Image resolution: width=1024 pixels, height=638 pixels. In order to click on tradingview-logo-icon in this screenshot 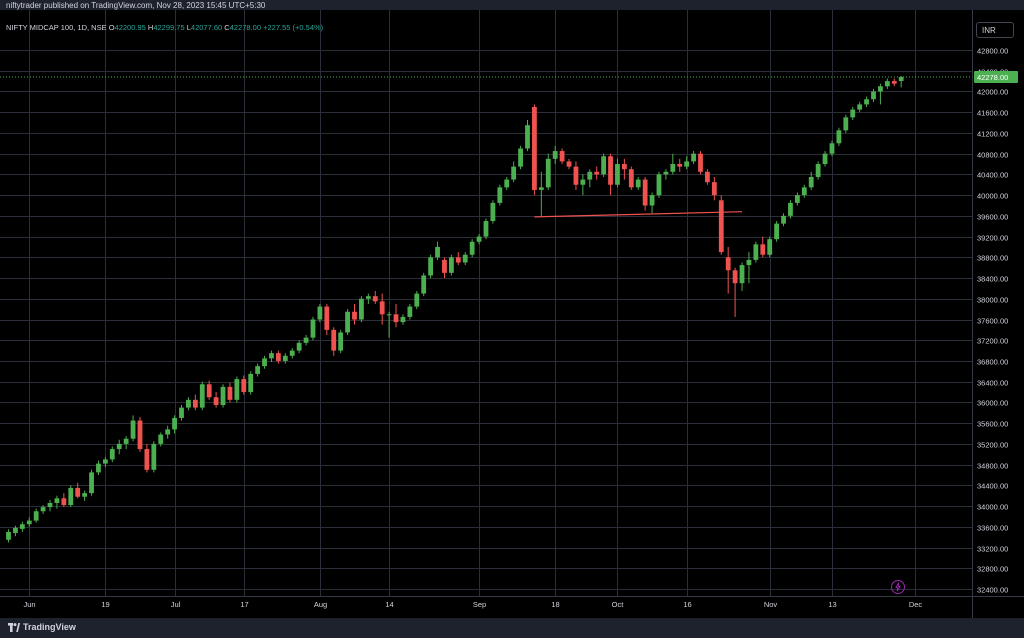, I will do `click(14, 627)`.